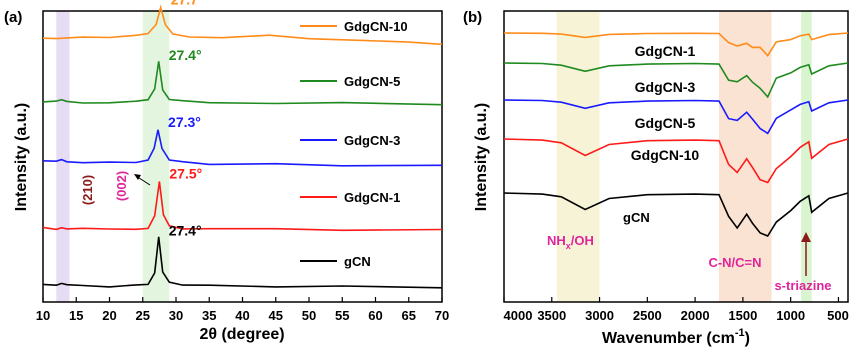  Describe the element at coordinates (342, 315) in the screenshot. I see `panel-a-tick-label-55: 55` at that location.